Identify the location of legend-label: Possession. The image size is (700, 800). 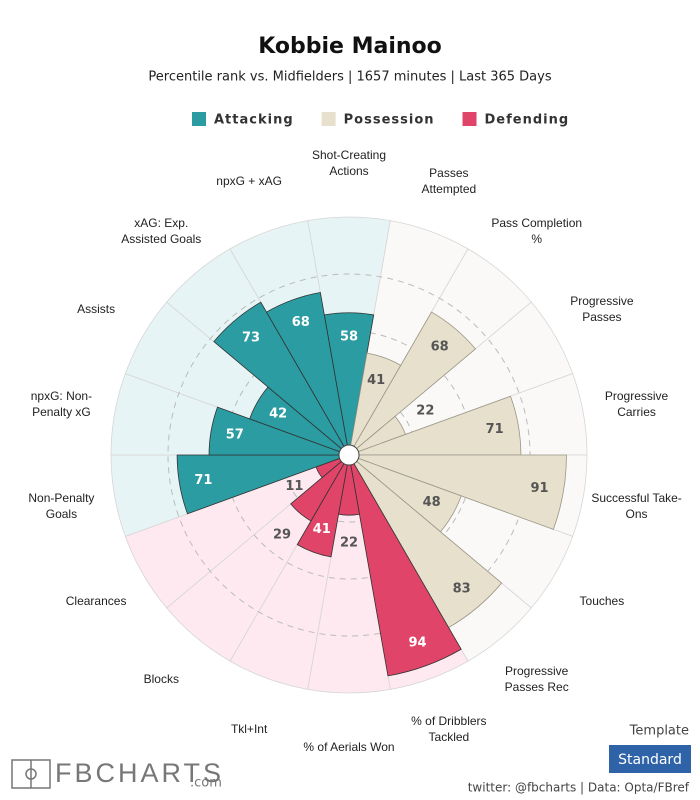
(389, 120).